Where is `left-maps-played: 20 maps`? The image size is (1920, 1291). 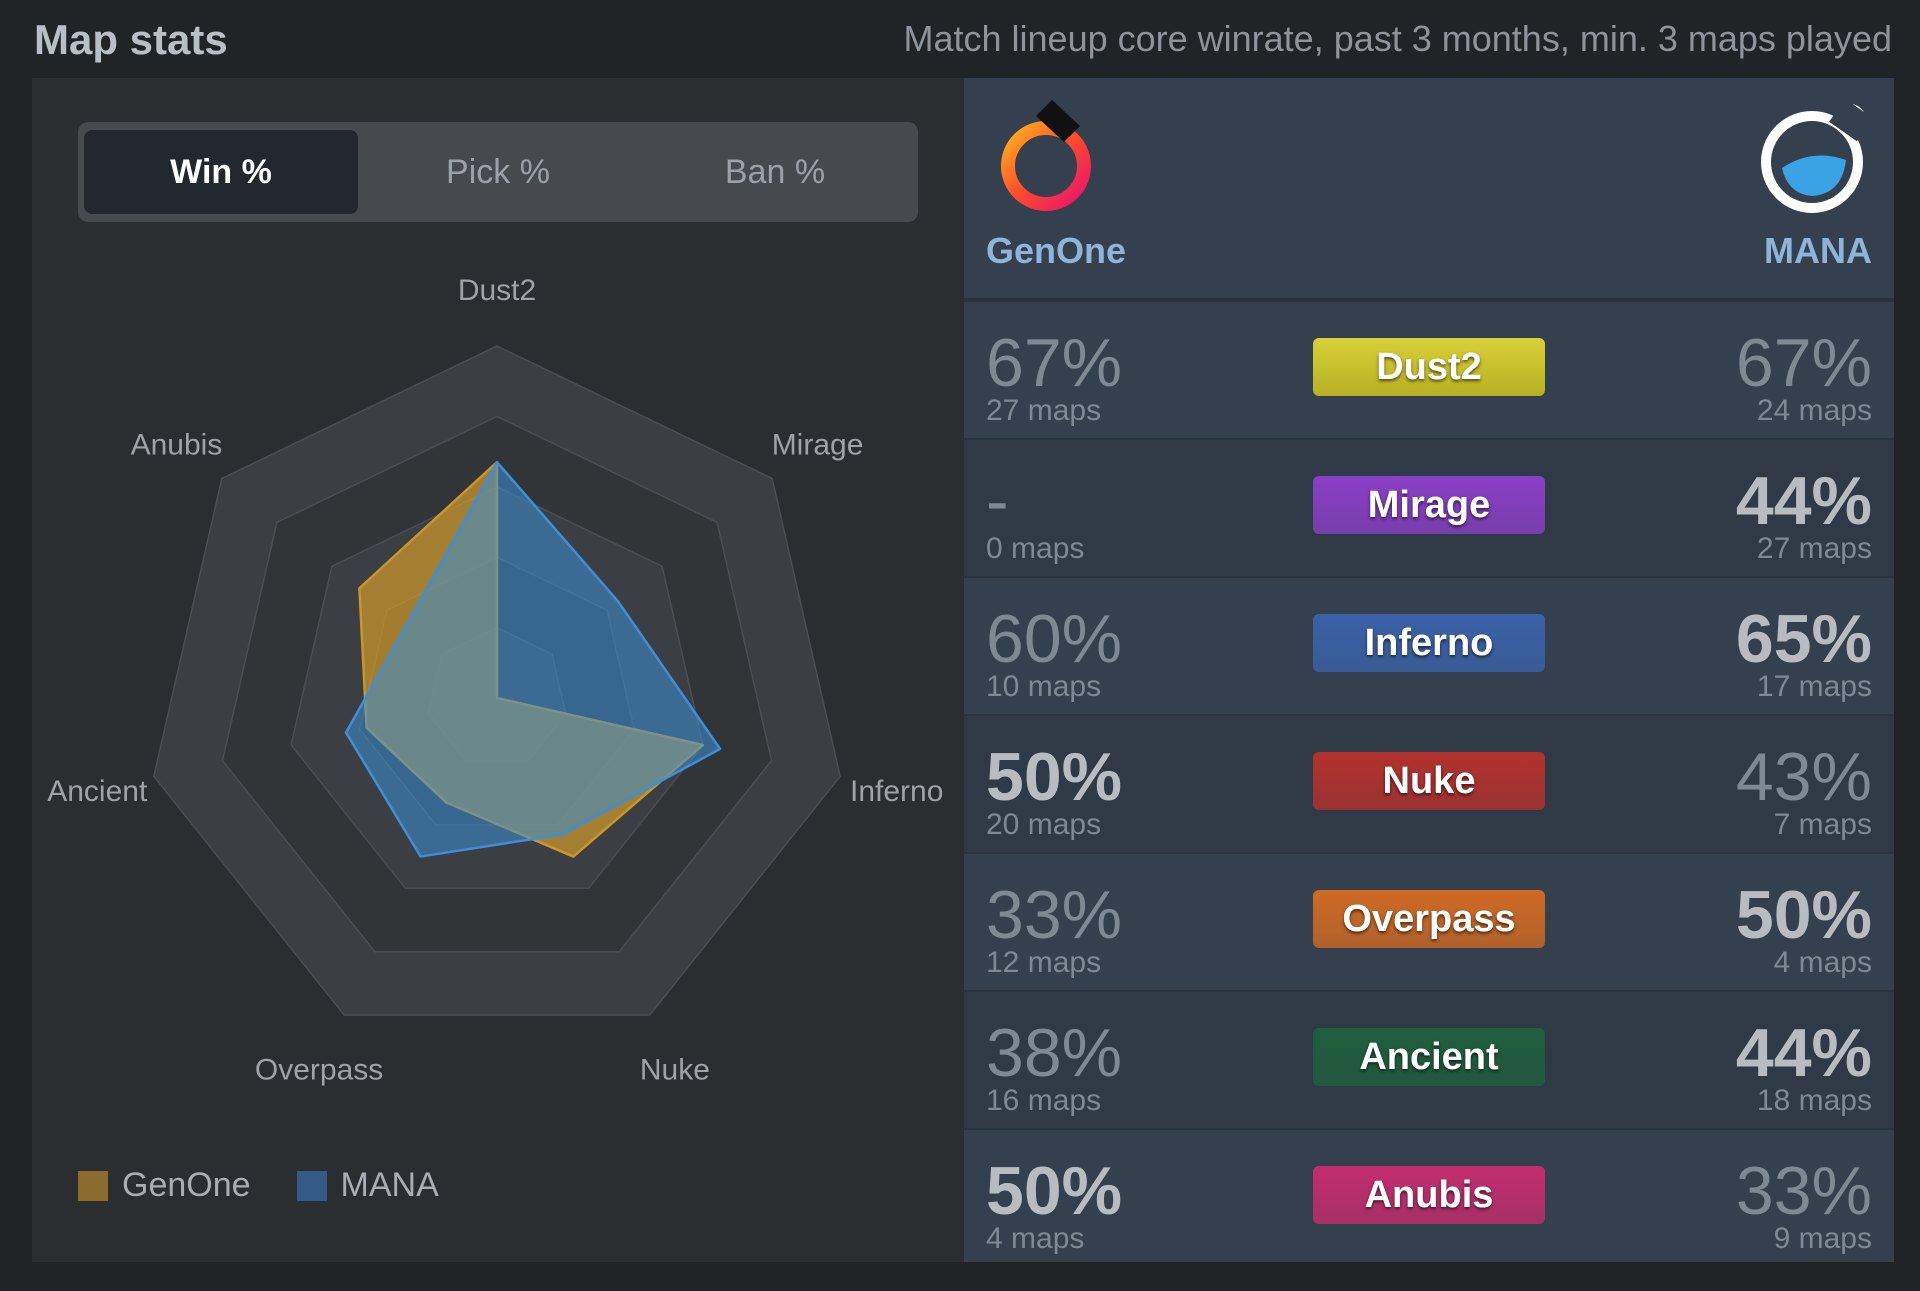
left-maps-played: 20 maps is located at coordinates (1044, 824).